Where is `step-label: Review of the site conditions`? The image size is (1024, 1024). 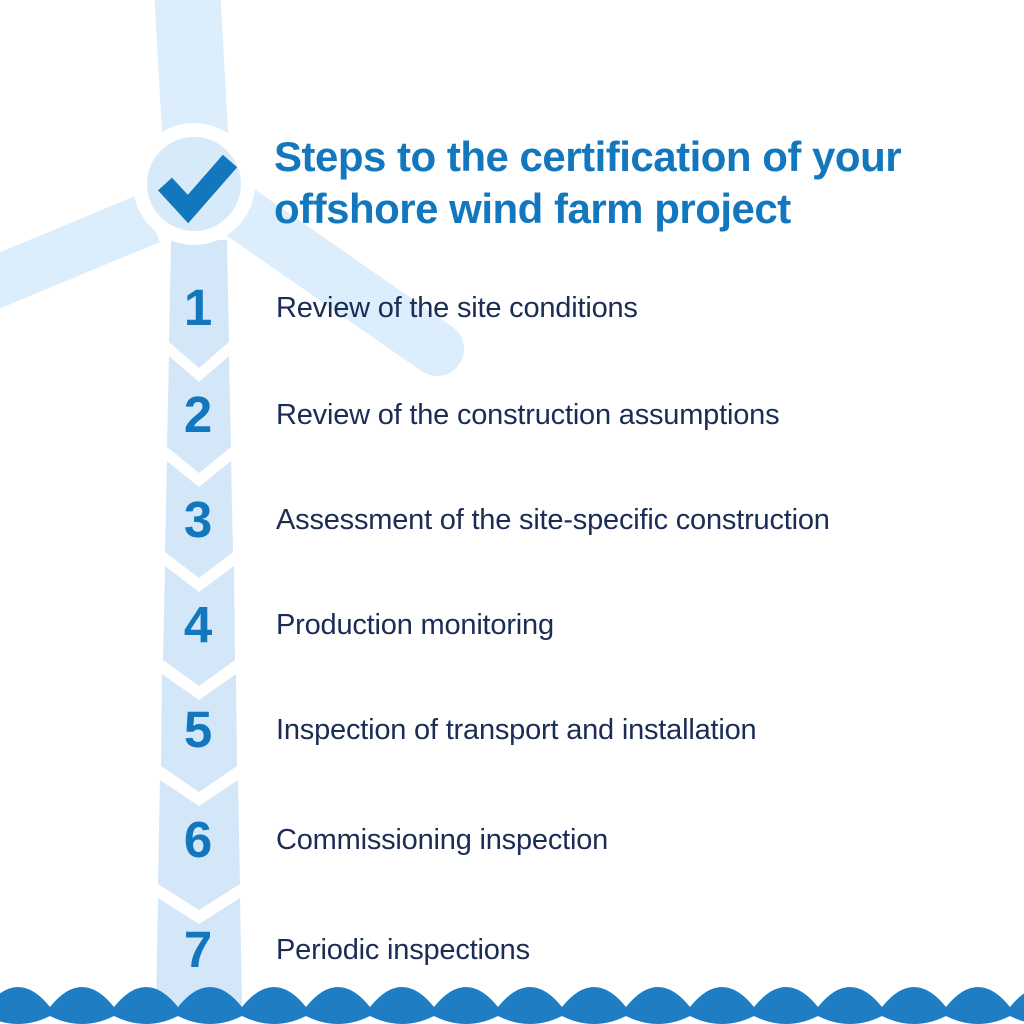
step-label: Review of the site conditions is located at coordinates (457, 308).